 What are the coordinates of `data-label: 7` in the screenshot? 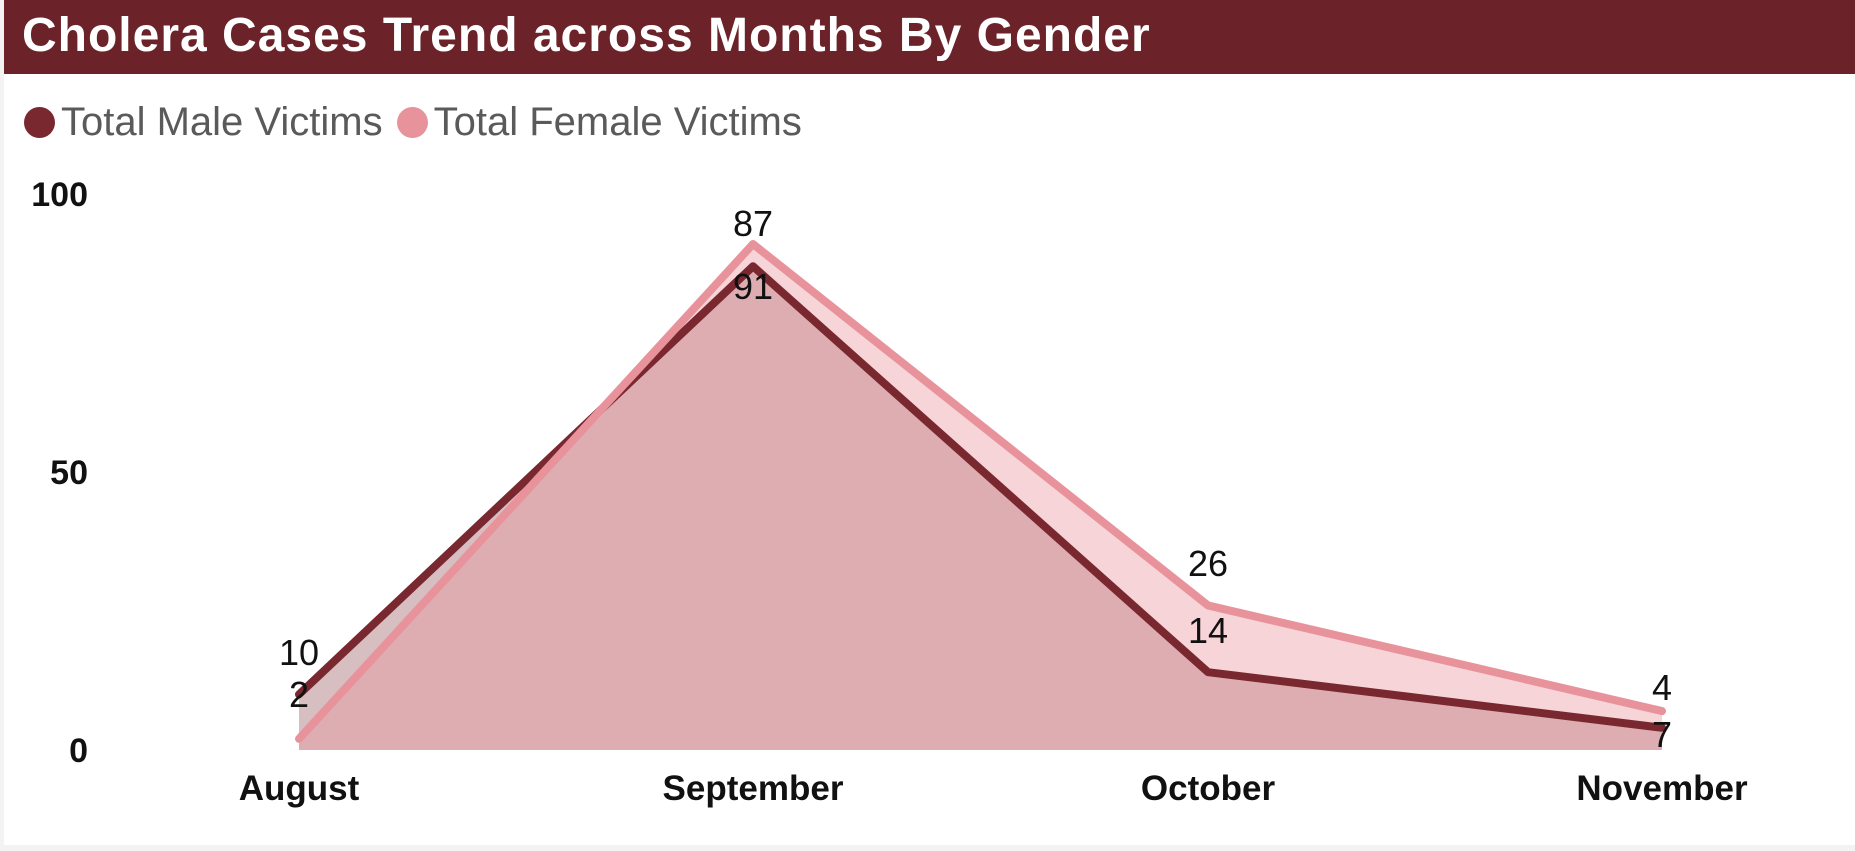 It's located at (1662, 734).